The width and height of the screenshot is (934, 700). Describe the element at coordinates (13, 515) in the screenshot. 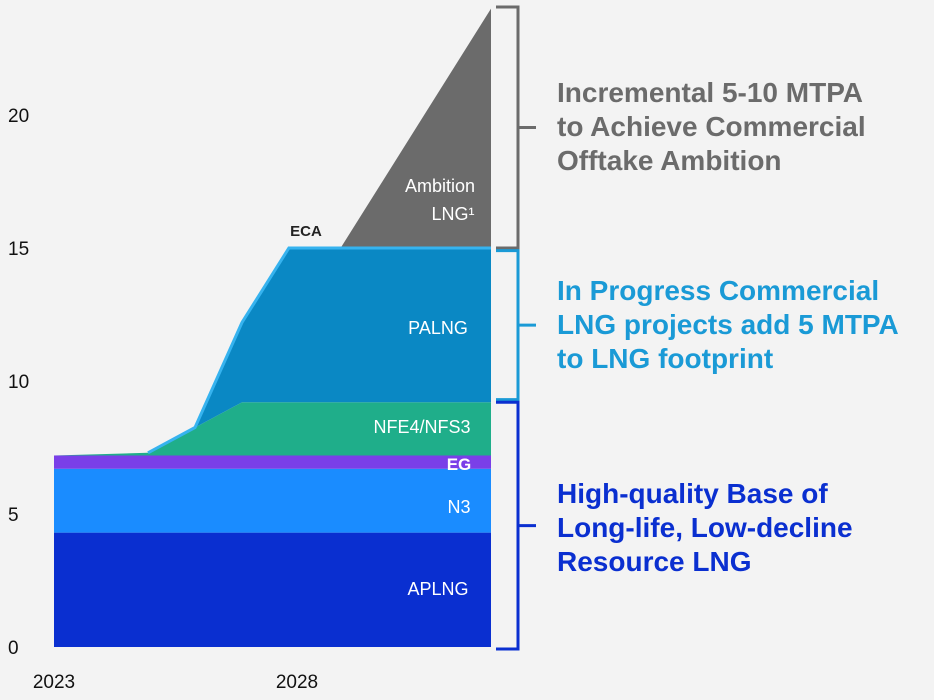

I see `y-tick-label: 5` at that location.